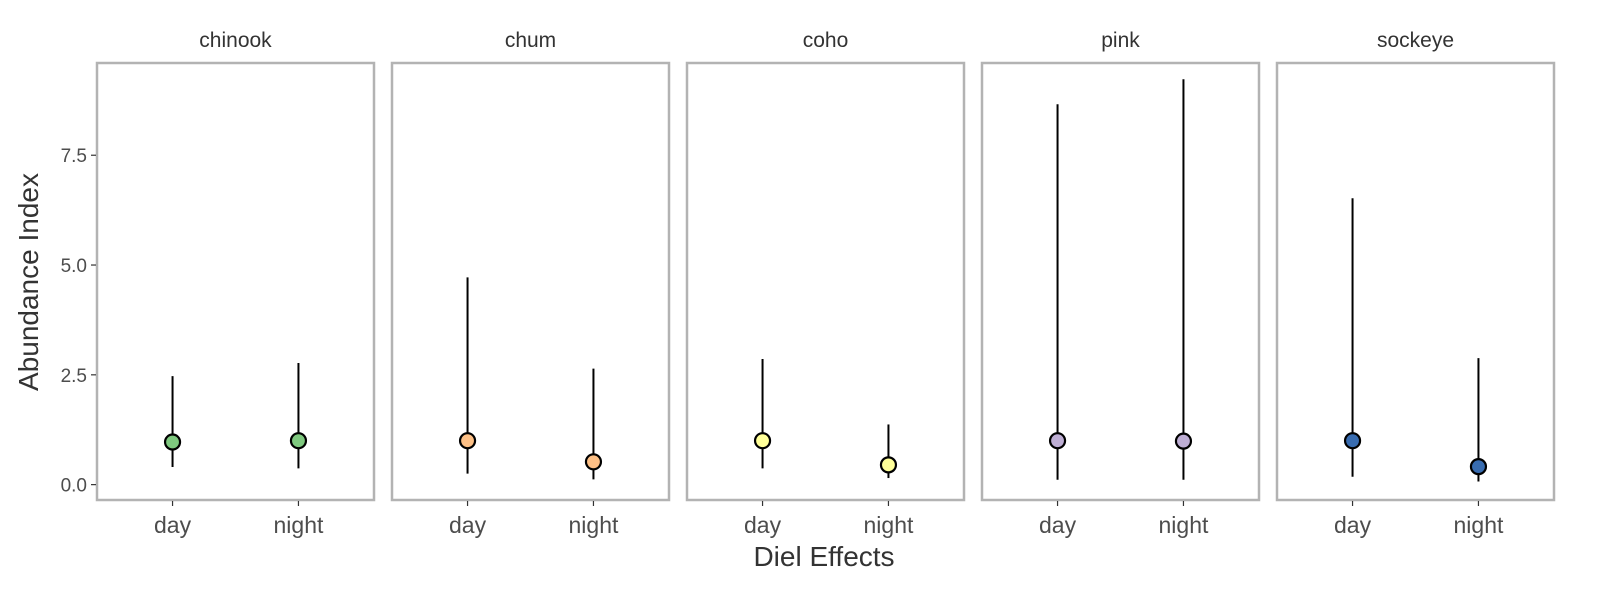  What do you see at coordinates (1120, 40) in the screenshot?
I see `facet-strip-label: pink` at bounding box center [1120, 40].